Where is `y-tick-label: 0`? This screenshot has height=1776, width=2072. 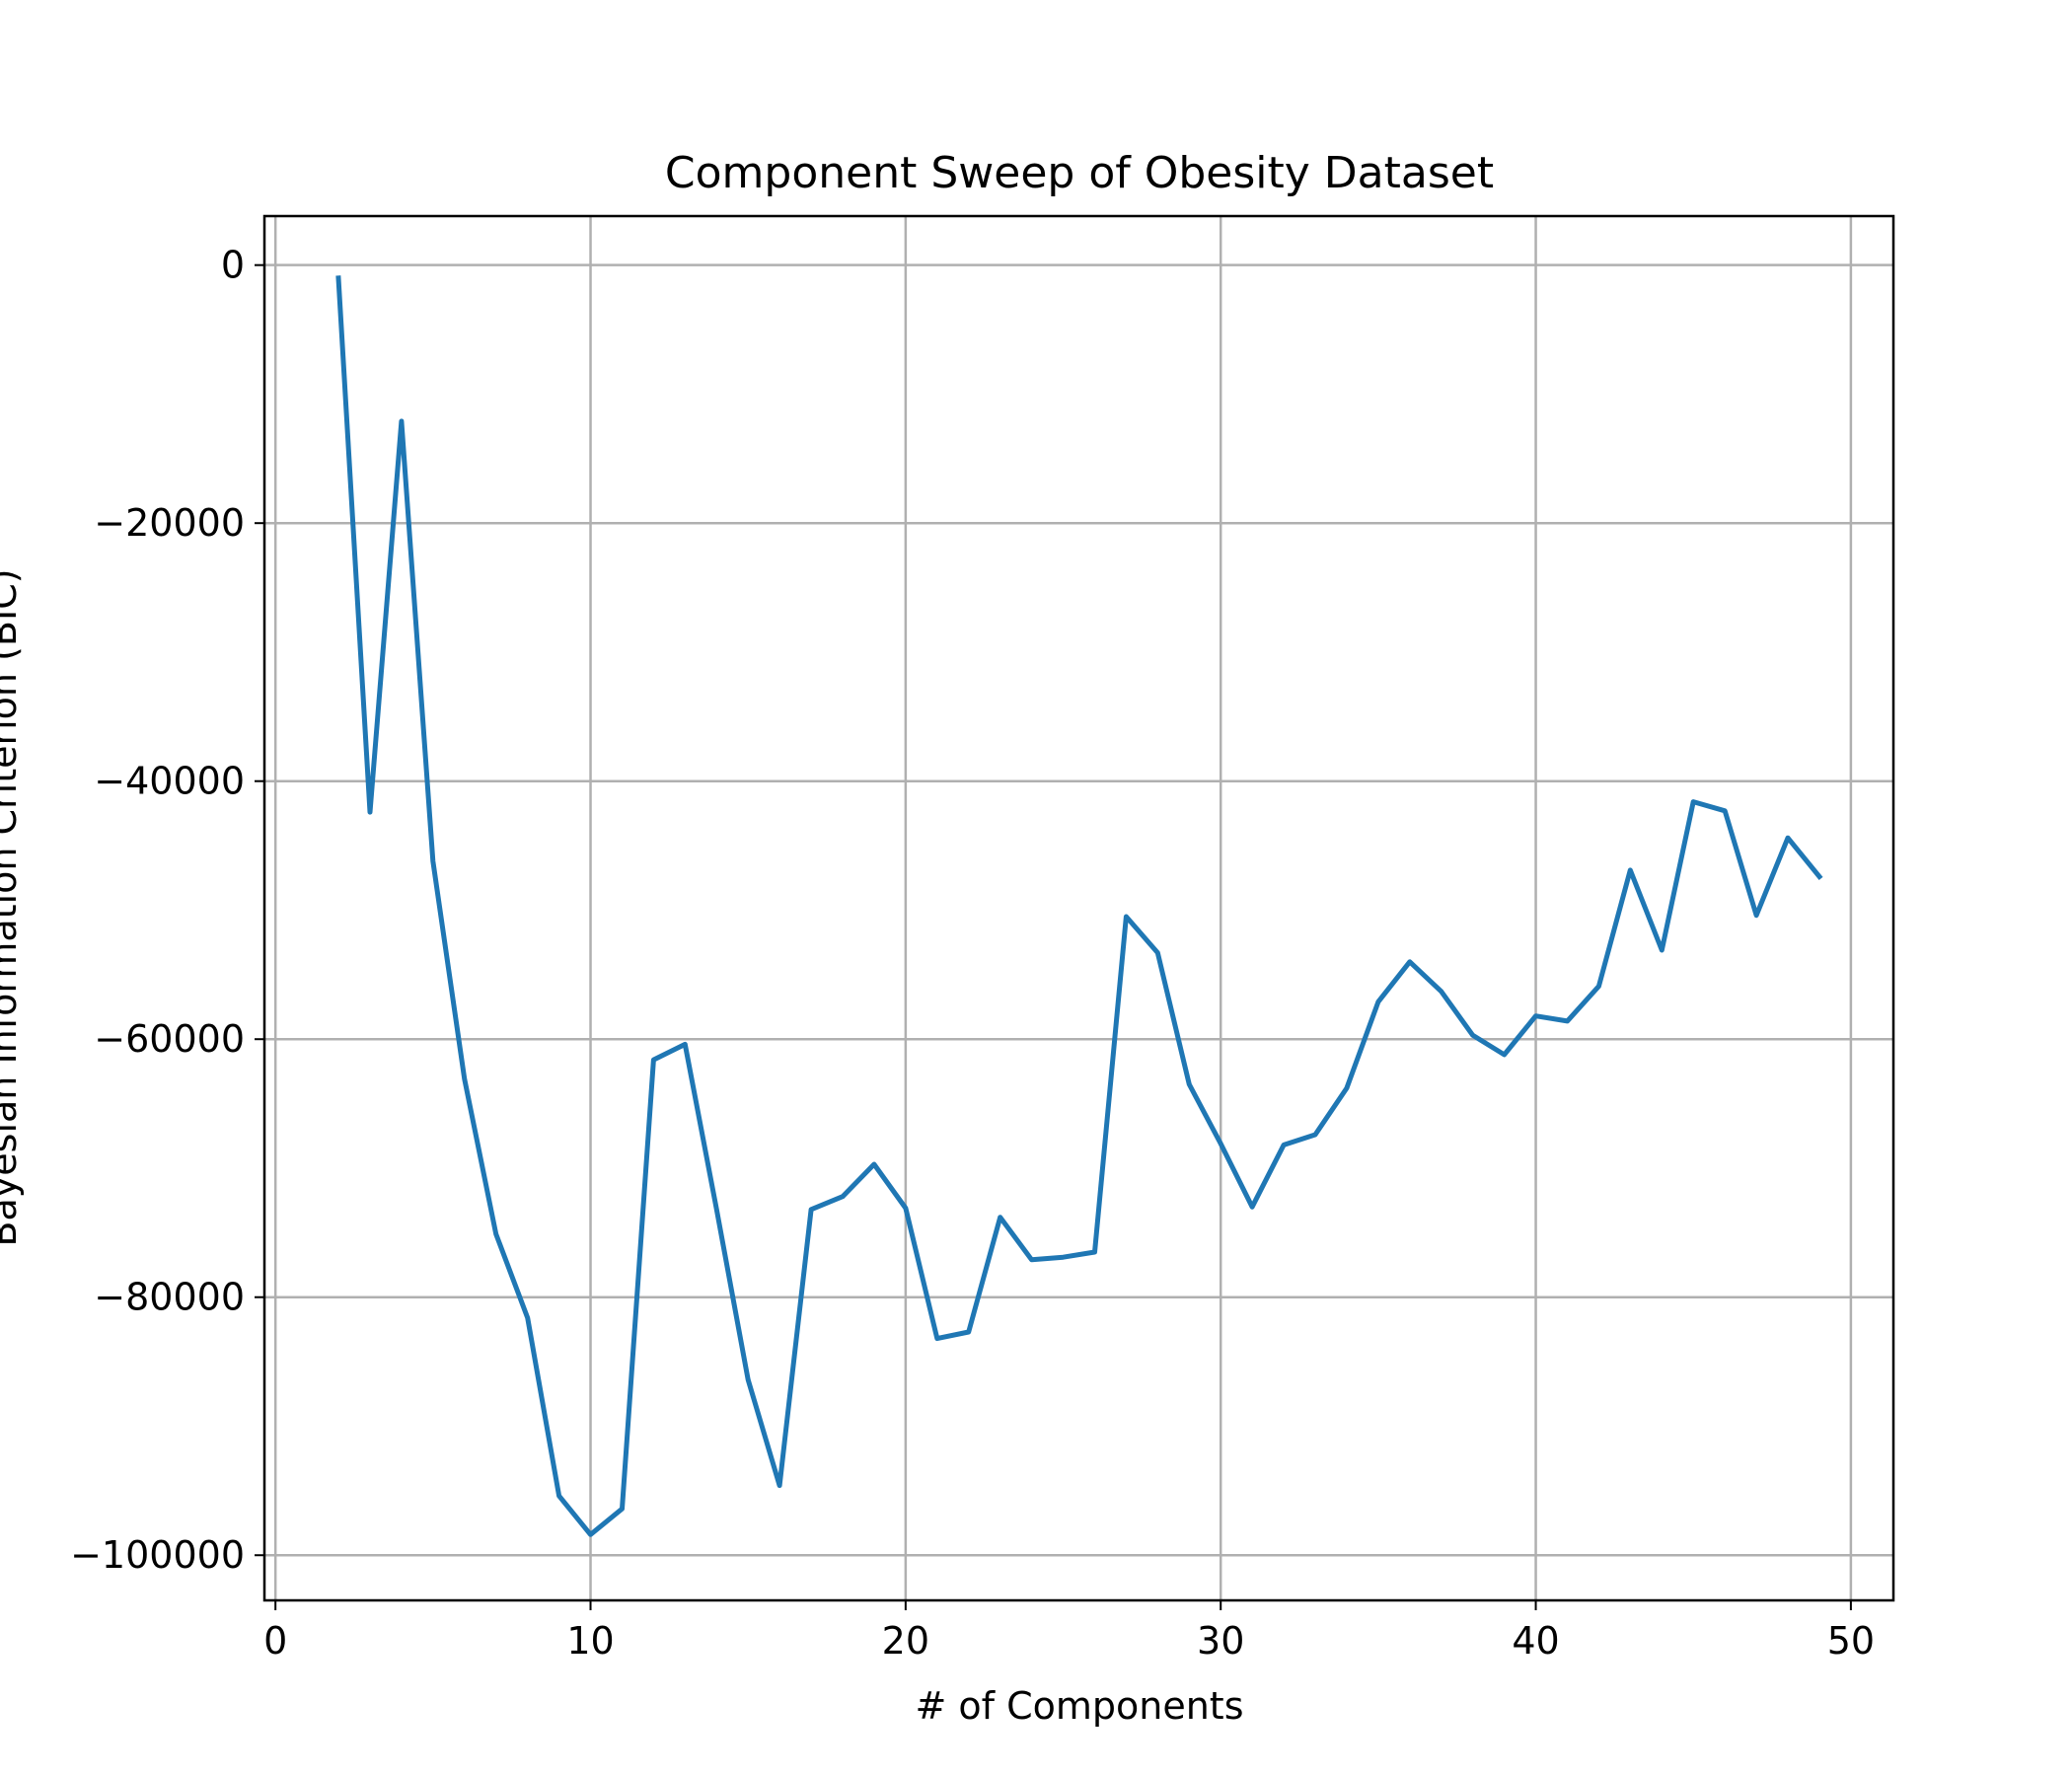 y-tick-label: 0 is located at coordinates (233, 266).